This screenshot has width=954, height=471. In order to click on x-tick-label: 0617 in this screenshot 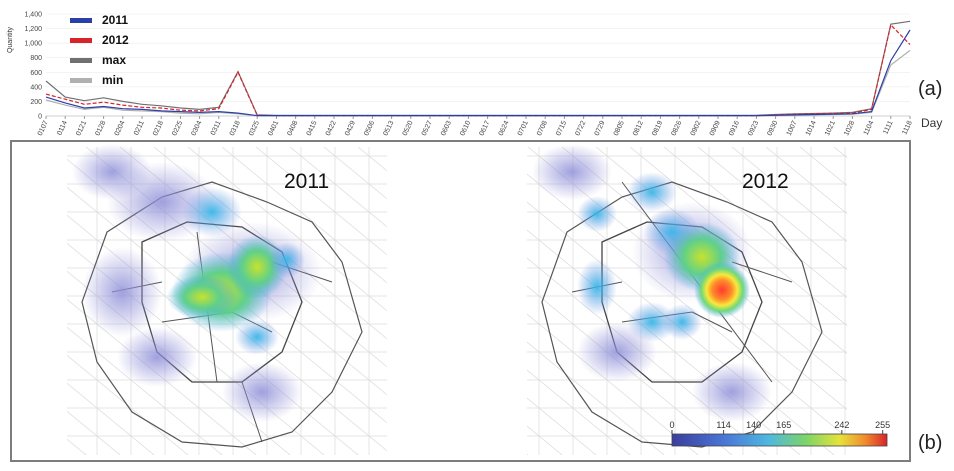, I will do `click(484, 128)`.